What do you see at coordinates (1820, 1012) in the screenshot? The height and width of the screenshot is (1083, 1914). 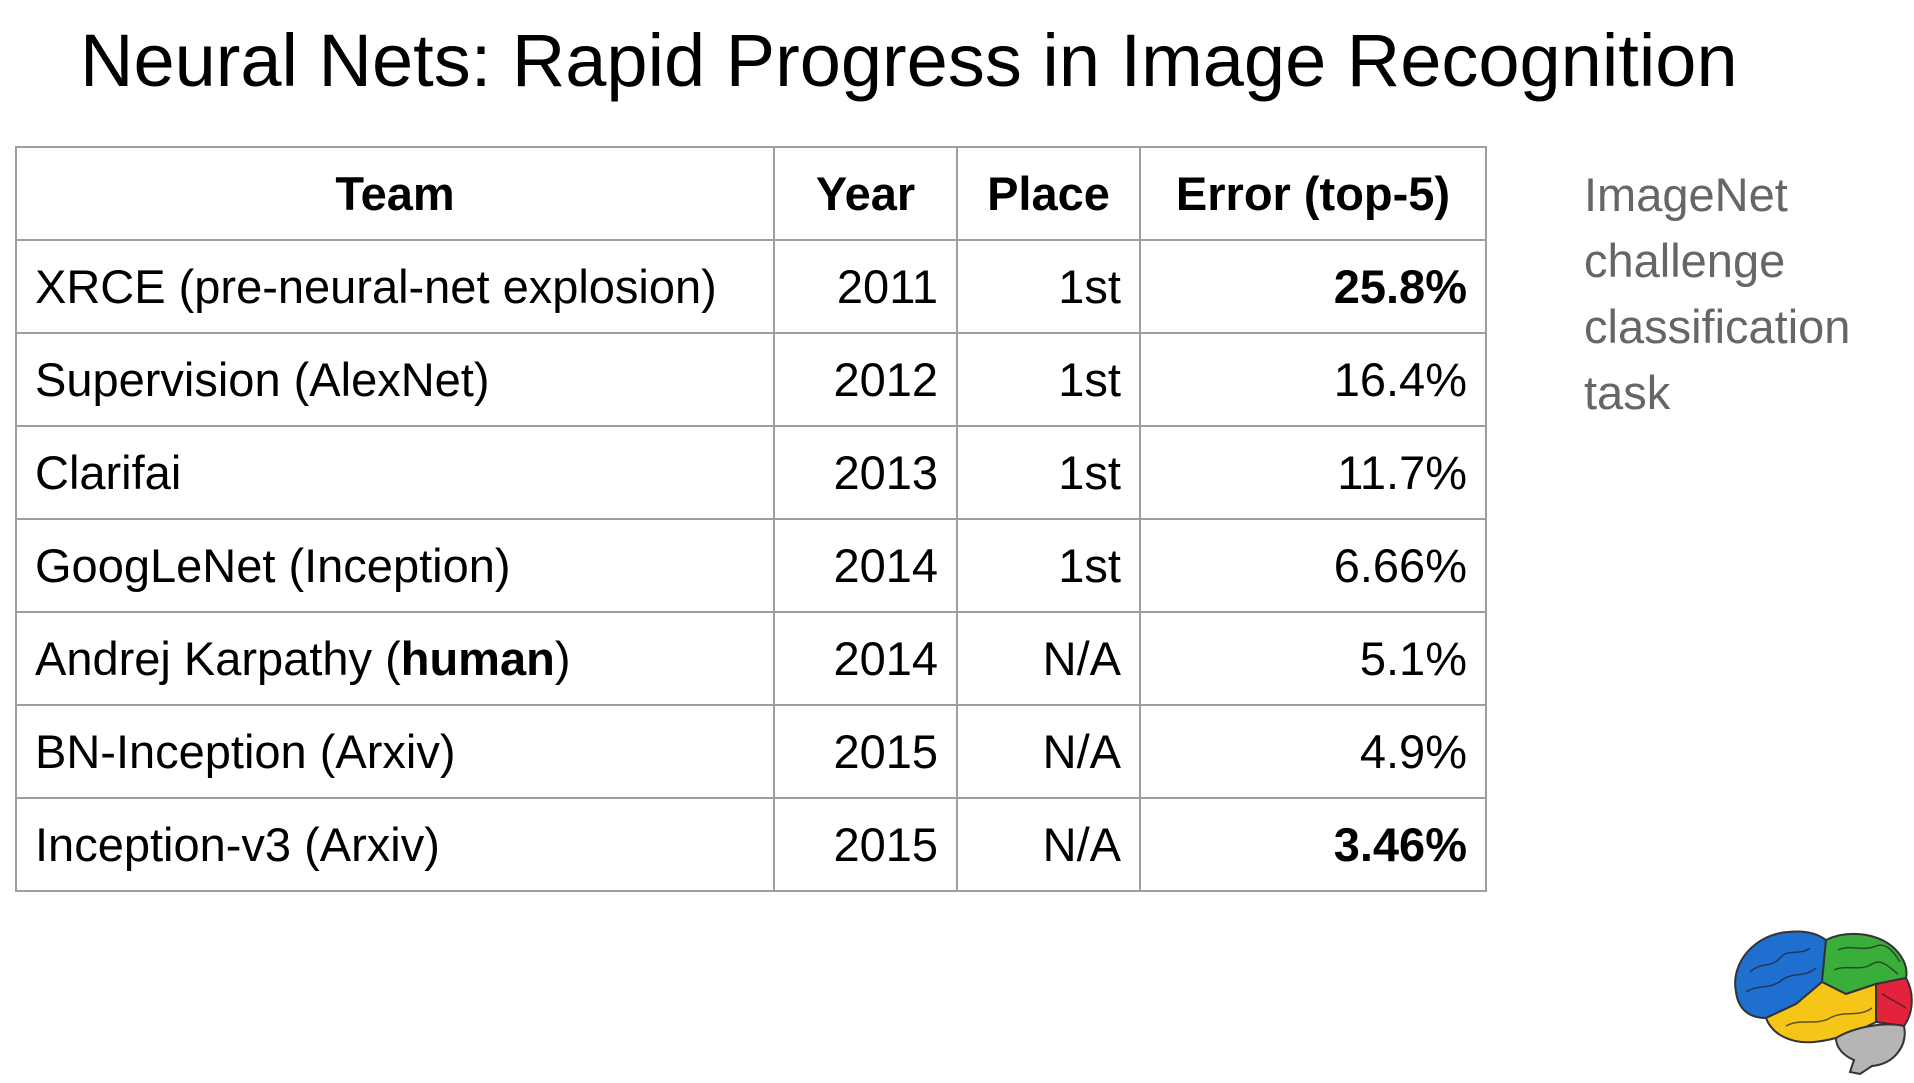 I see `brain-temporal-lobe` at bounding box center [1820, 1012].